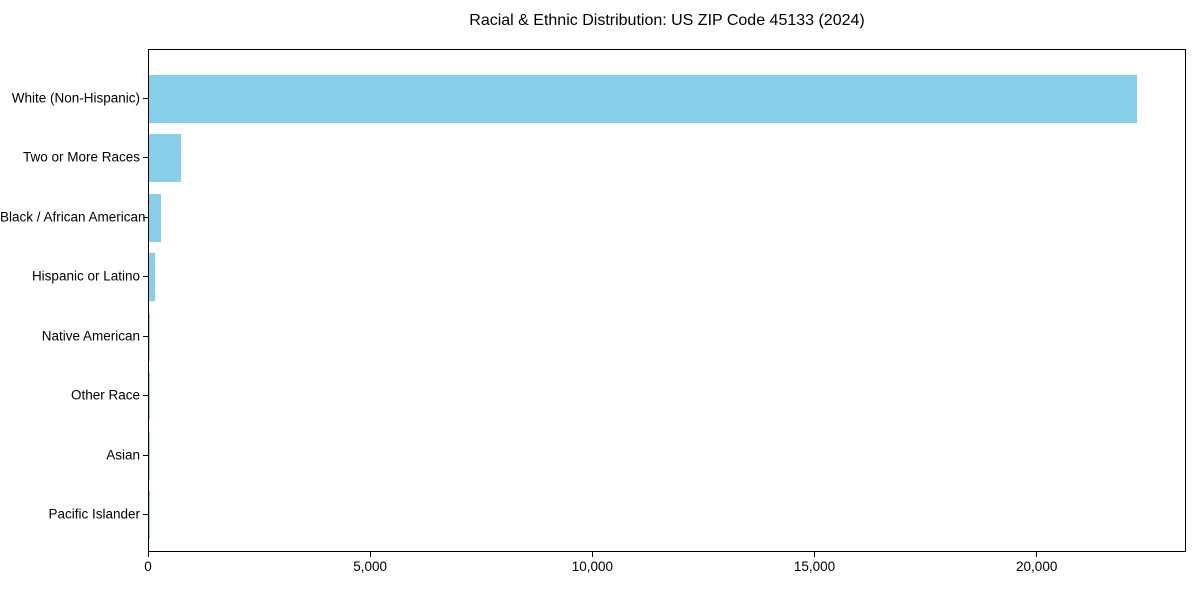  What do you see at coordinates (152, 277) in the screenshot?
I see `bar-hispanic-or-latino` at bounding box center [152, 277].